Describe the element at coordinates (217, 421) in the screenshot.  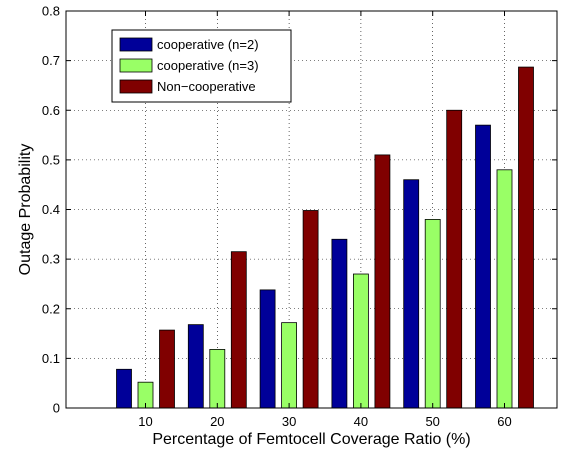
I see `x-tick-label: 20` at that location.